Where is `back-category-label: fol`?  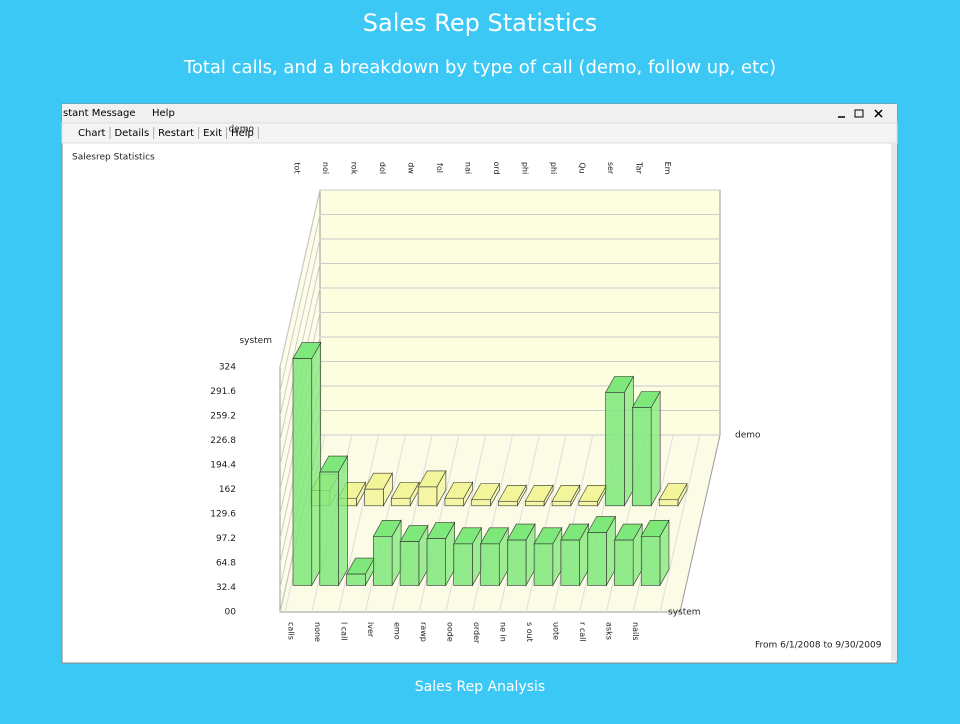 back-category-label: fol is located at coordinates (439, 168).